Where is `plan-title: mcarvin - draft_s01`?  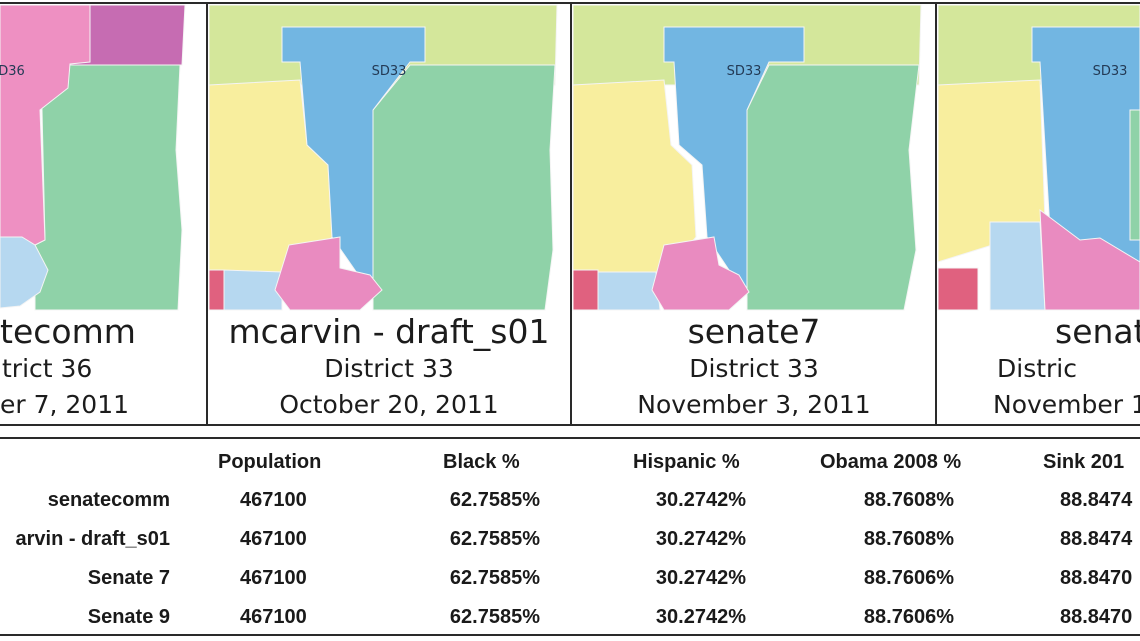 plan-title: mcarvin - draft_s01 is located at coordinates (389, 331).